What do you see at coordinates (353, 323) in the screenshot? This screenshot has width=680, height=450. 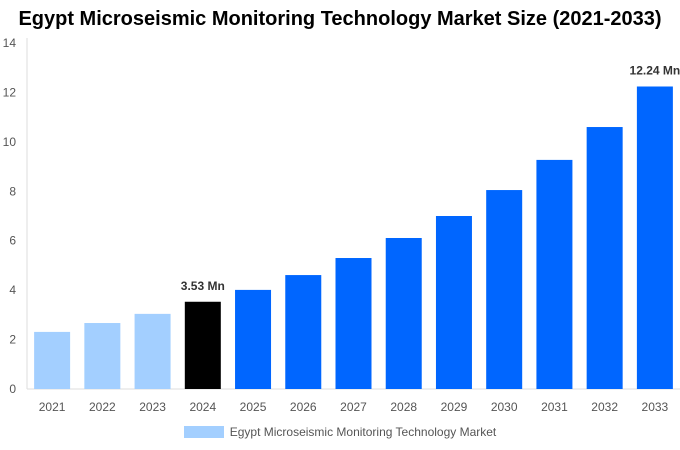 I see `bar-2027` at bounding box center [353, 323].